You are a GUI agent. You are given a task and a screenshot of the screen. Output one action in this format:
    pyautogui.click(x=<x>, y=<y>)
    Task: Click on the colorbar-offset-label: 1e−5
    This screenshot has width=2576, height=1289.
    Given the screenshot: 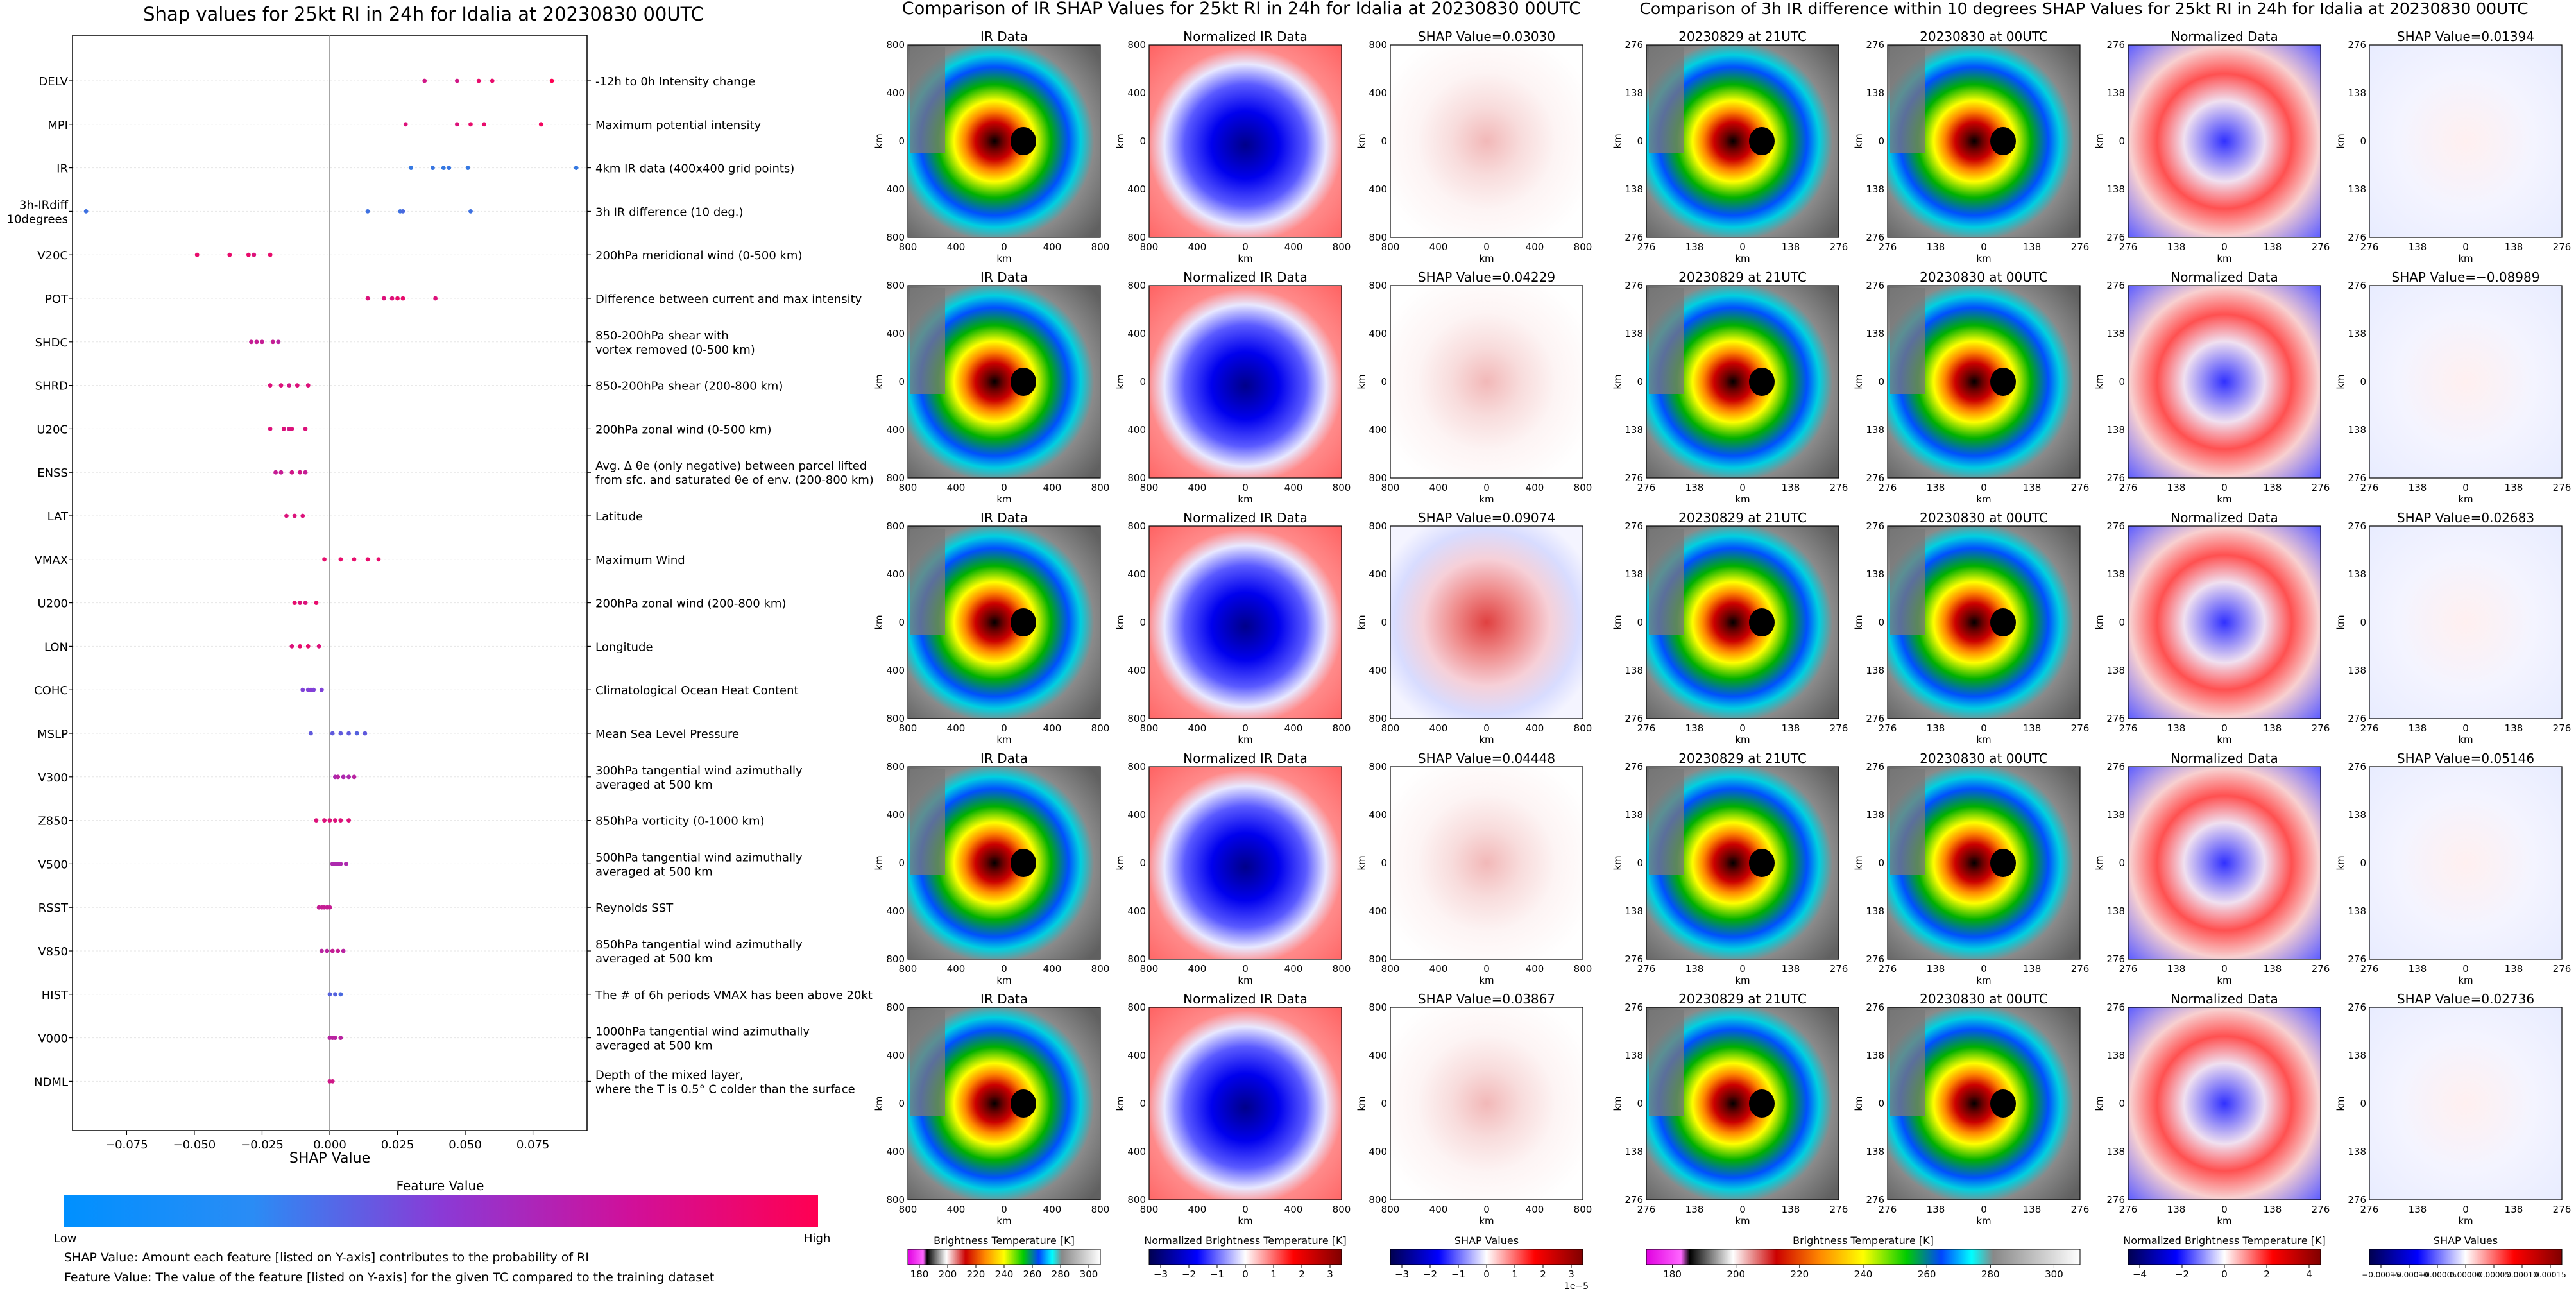 What is the action you would take?
    pyautogui.click(x=1577, y=1285)
    